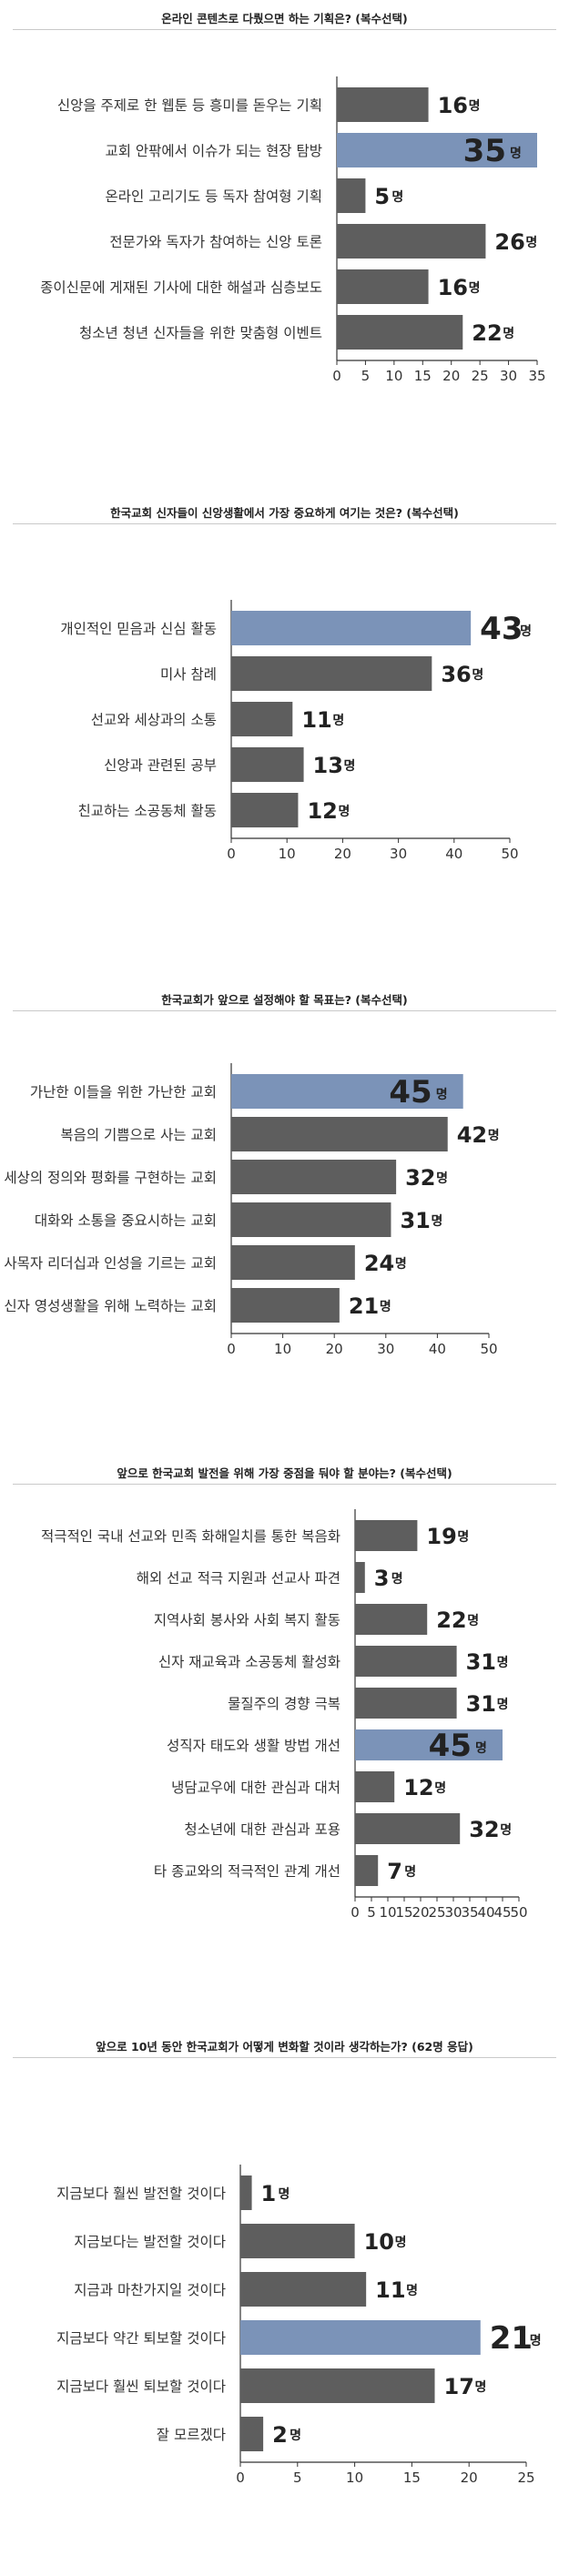 This screenshot has height=2576, width=569. Describe the element at coordinates (284, 513) in the screenshot. I see `chart-title: 한국교회 신자들이 신앙생활에서 가장 중요하게 여기는 것은? (복수선택)` at that location.